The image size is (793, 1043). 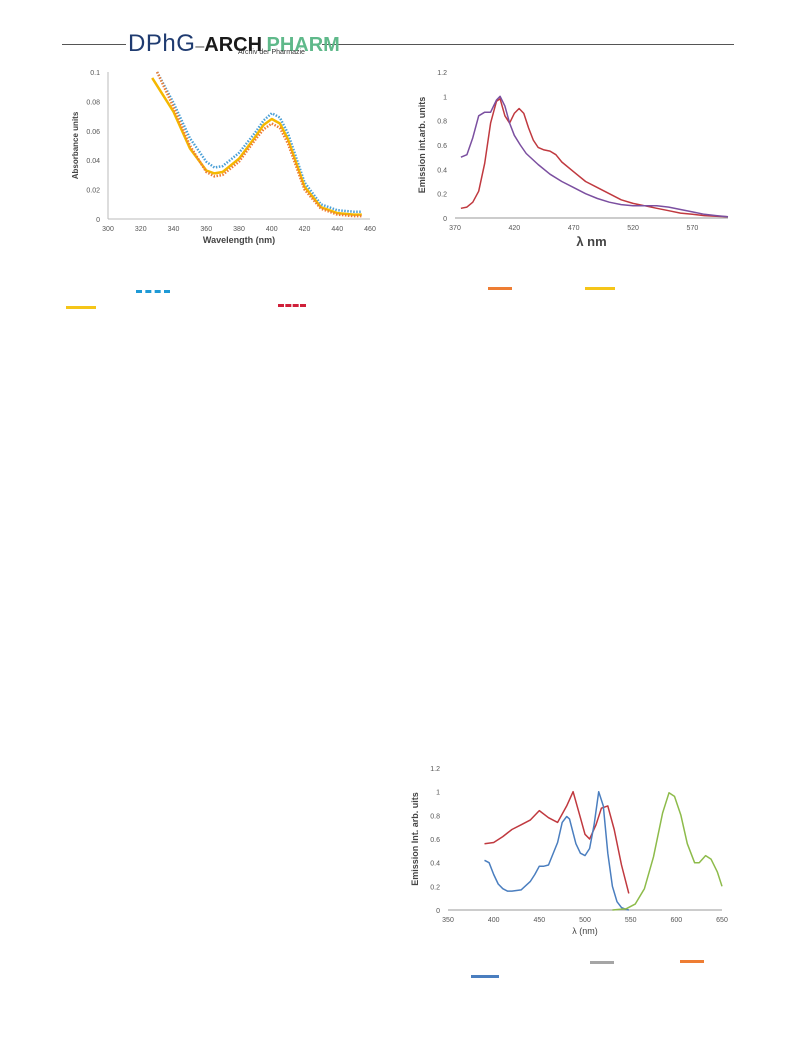 What do you see at coordinates (75, 145) in the screenshot?
I see `y-axis-label: Absorbance units` at bounding box center [75, 145].